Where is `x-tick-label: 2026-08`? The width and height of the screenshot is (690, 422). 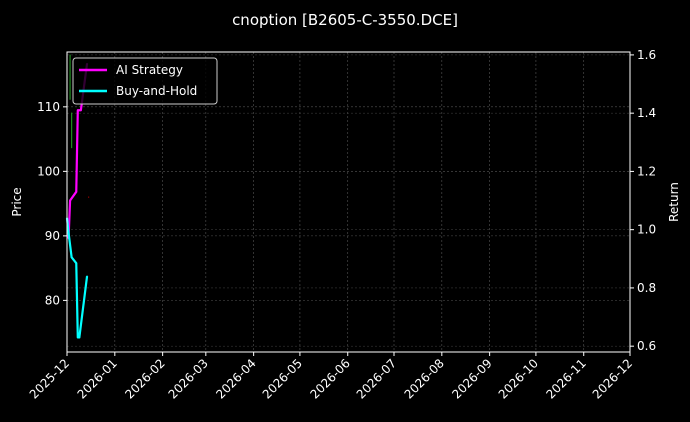
x-tick-label: 2026-08 is located at coordinates (424, 378).